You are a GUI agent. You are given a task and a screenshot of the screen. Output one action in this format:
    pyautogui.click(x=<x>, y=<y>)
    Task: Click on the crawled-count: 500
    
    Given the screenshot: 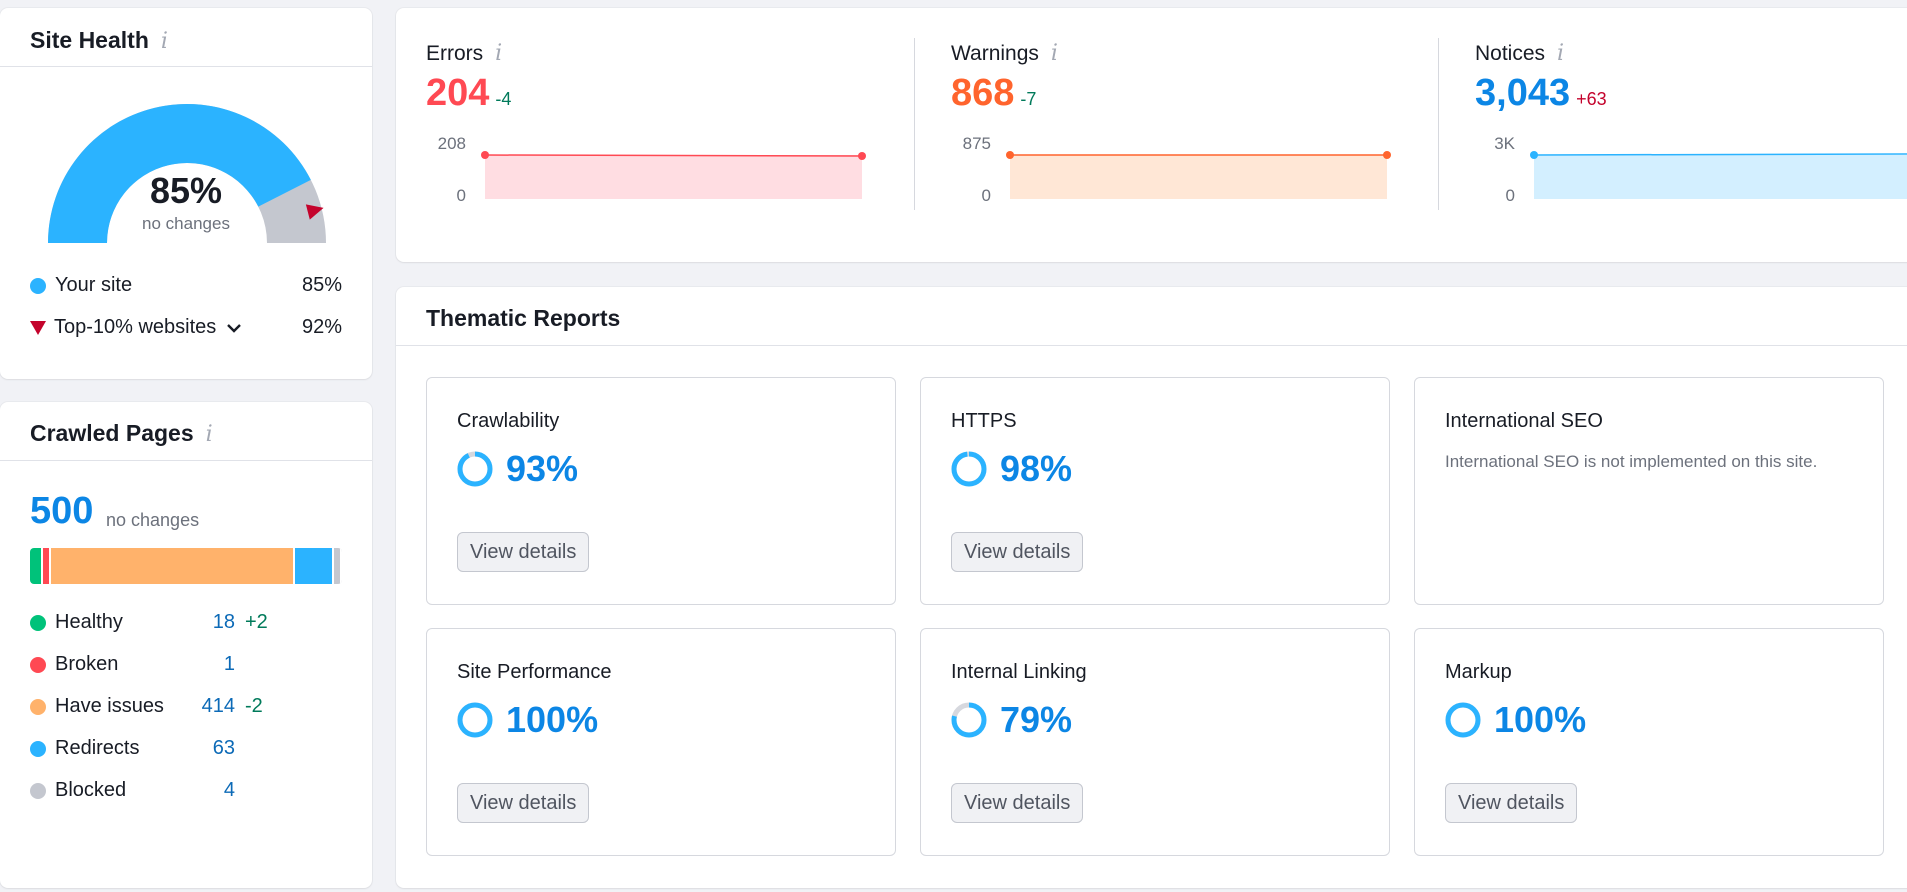 What is the action you would take?
    pyautogui.click(x=62, y=511)
    